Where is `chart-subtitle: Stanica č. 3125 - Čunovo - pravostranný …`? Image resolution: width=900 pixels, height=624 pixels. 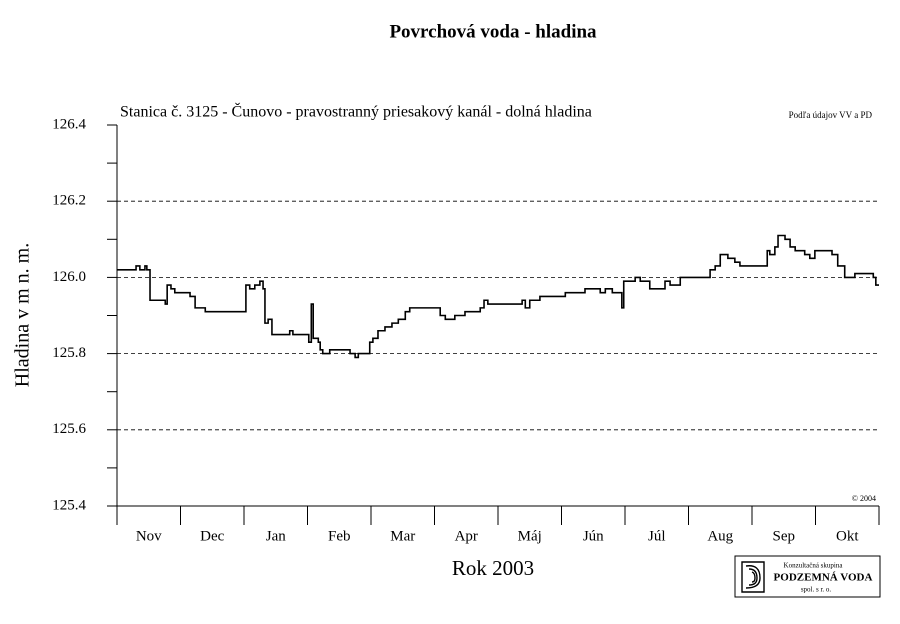
chart-subtitle: Stanica č. 3125 - Čunovo - pravostranný … is located at coordinates (356, 111).